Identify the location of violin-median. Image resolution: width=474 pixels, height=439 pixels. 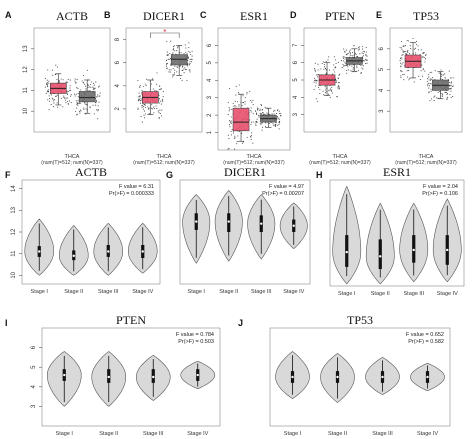
(64, 375).